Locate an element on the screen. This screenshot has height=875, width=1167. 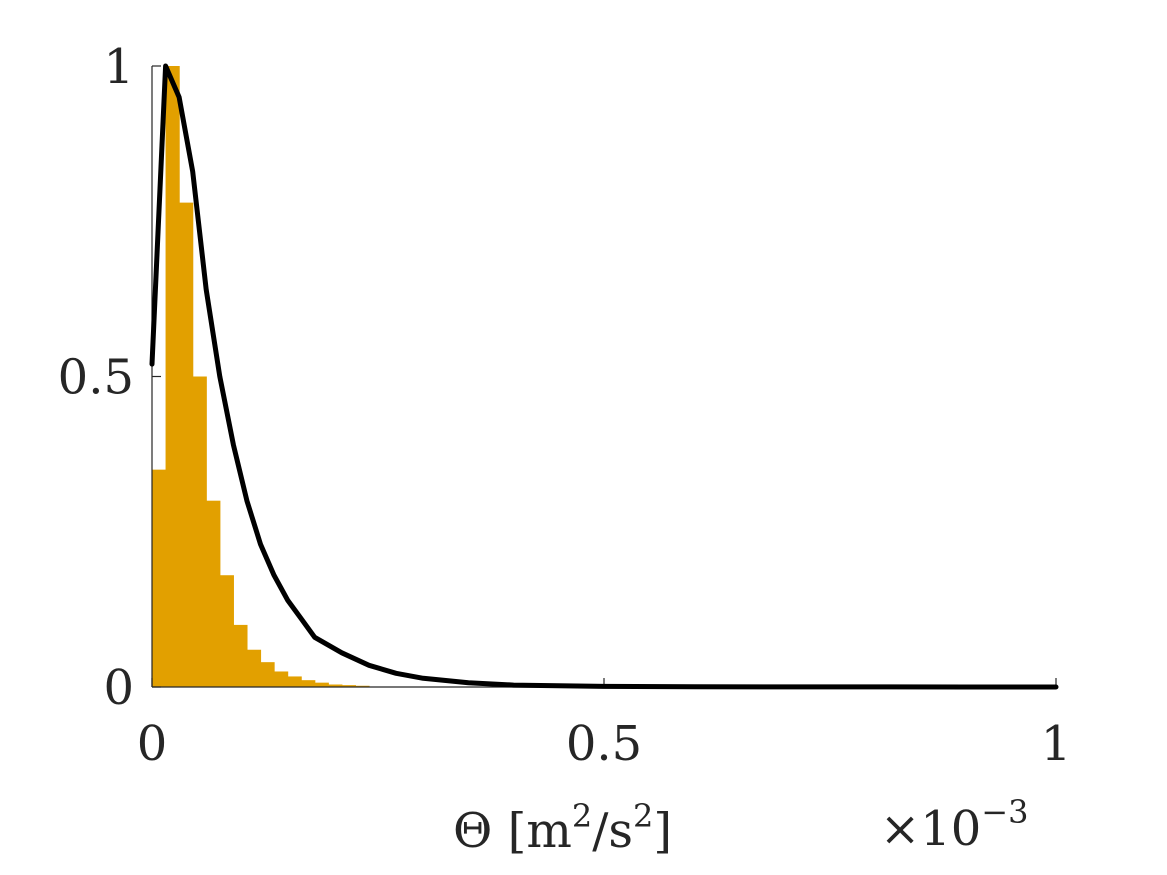
x-axis-multiplier: ×10⁻³ is located at coordinates (954, 825).